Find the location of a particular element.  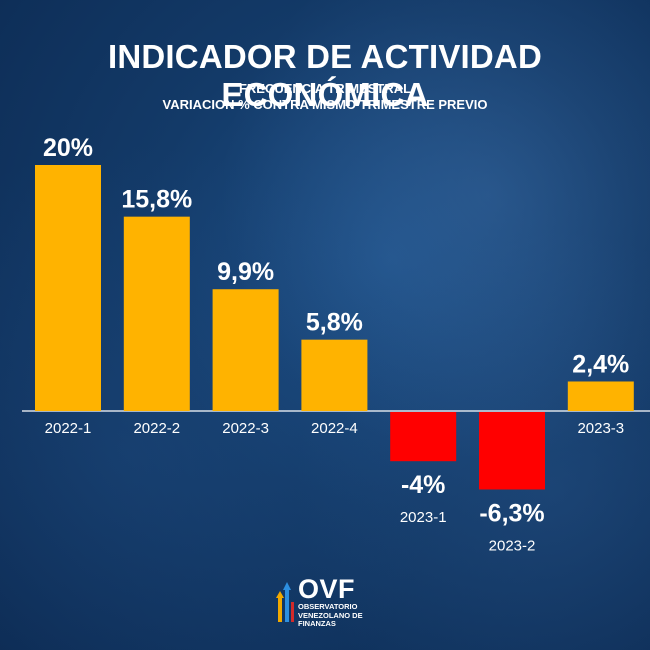

category-label-2023-2: 2023-2 is located at coordinates (512, 545).